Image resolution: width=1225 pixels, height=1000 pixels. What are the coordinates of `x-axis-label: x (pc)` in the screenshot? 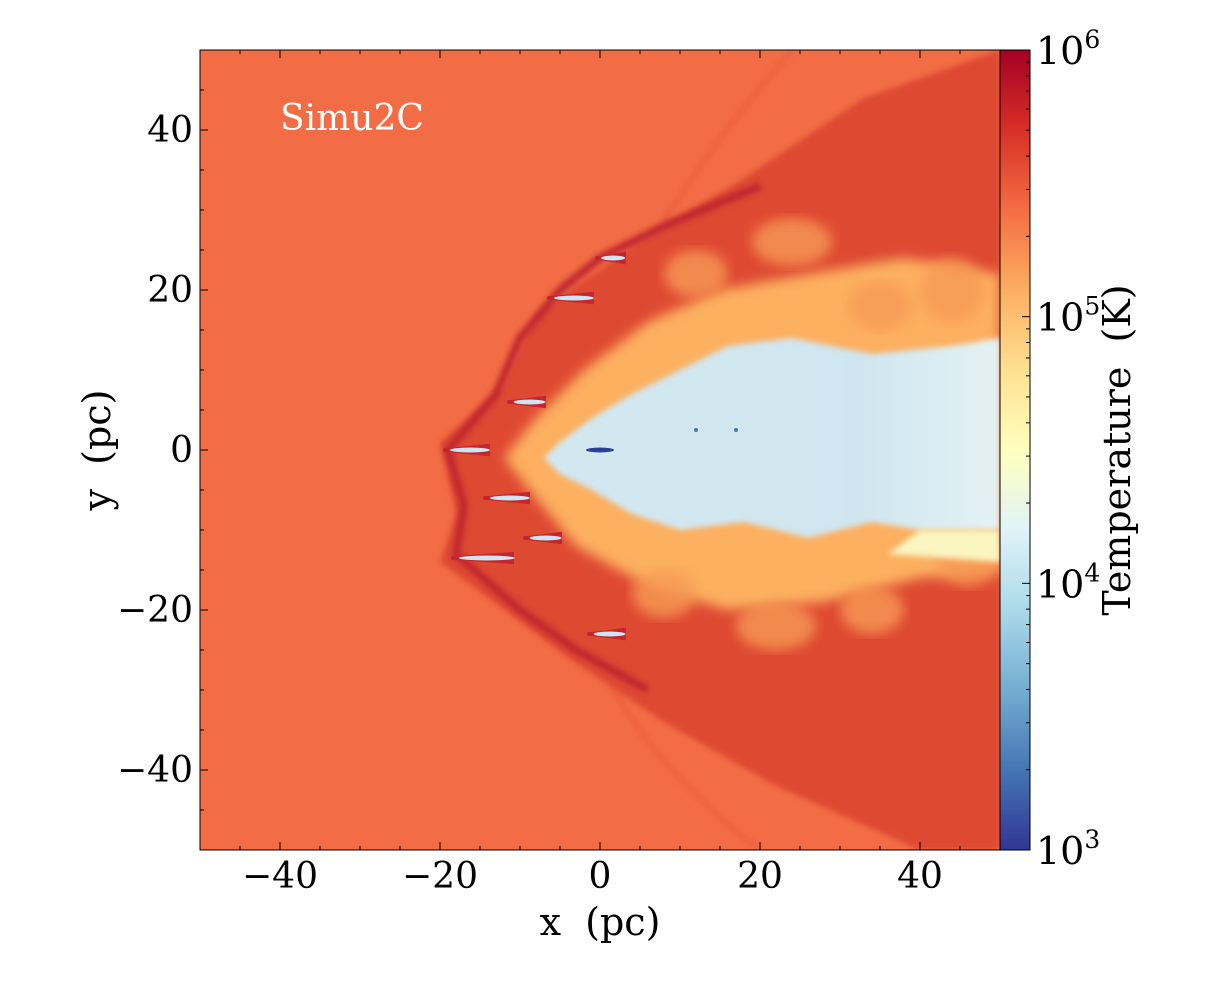 It's located at (600, 922).